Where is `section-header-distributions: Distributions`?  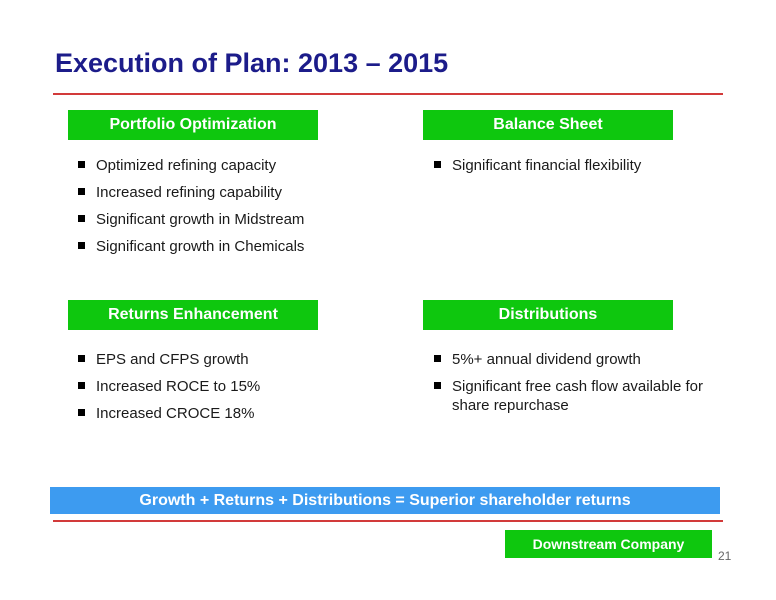 section-header-distributions: Distributions is located at coordinates (548, 315).